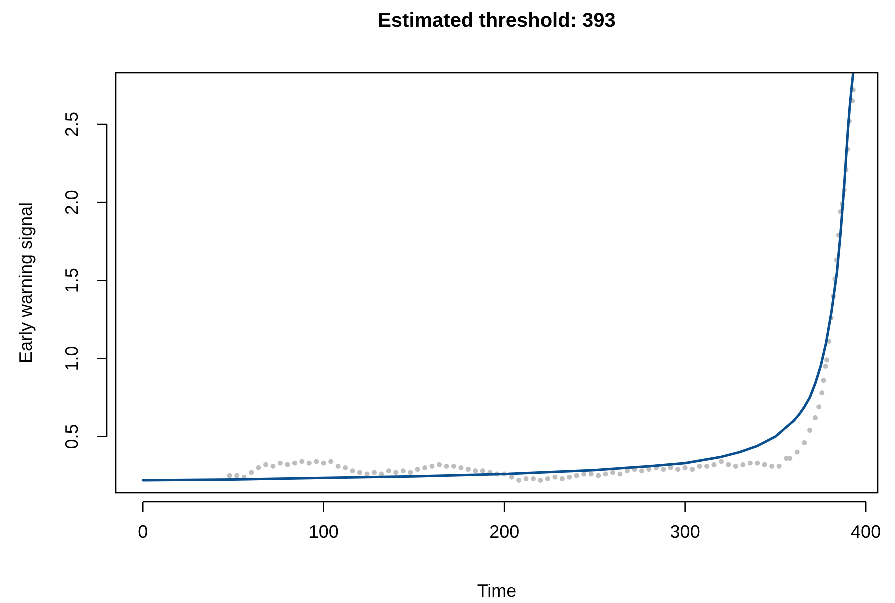 The image size is (895, 603). What do you see at coordinates (72, 203) in the screenshot?
I see `y-tick-label: 2.0` at bounding box center [72, 203].